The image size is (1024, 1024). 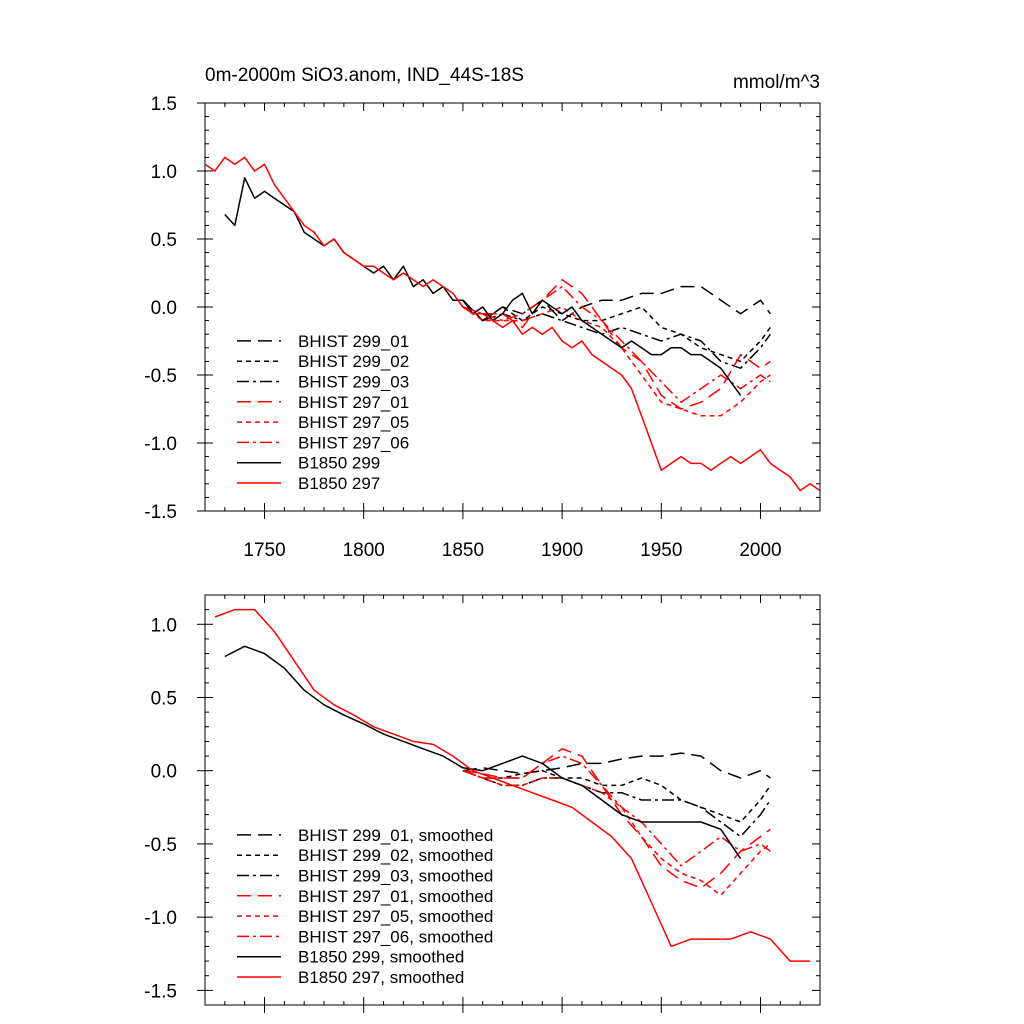 What do you see at coordinates (776, 82) in the screenshot?
I see `units-label: mmol/m^3` at bounding box center [776, 82].